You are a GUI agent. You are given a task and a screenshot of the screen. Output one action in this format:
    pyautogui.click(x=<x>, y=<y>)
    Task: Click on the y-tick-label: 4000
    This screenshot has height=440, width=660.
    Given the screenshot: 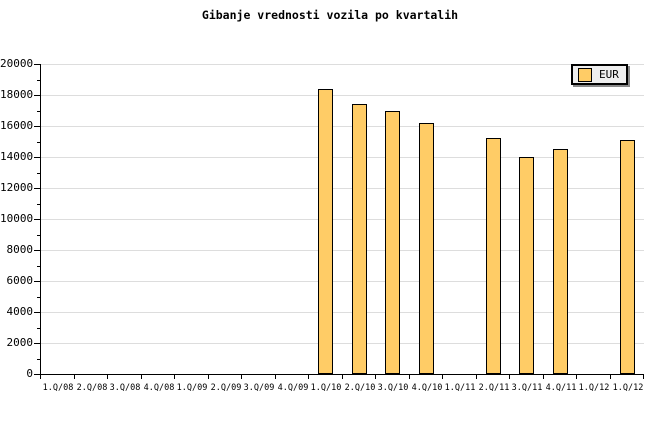 What is the action you would take?
    pyautogui.click(x=20, y=311)
    